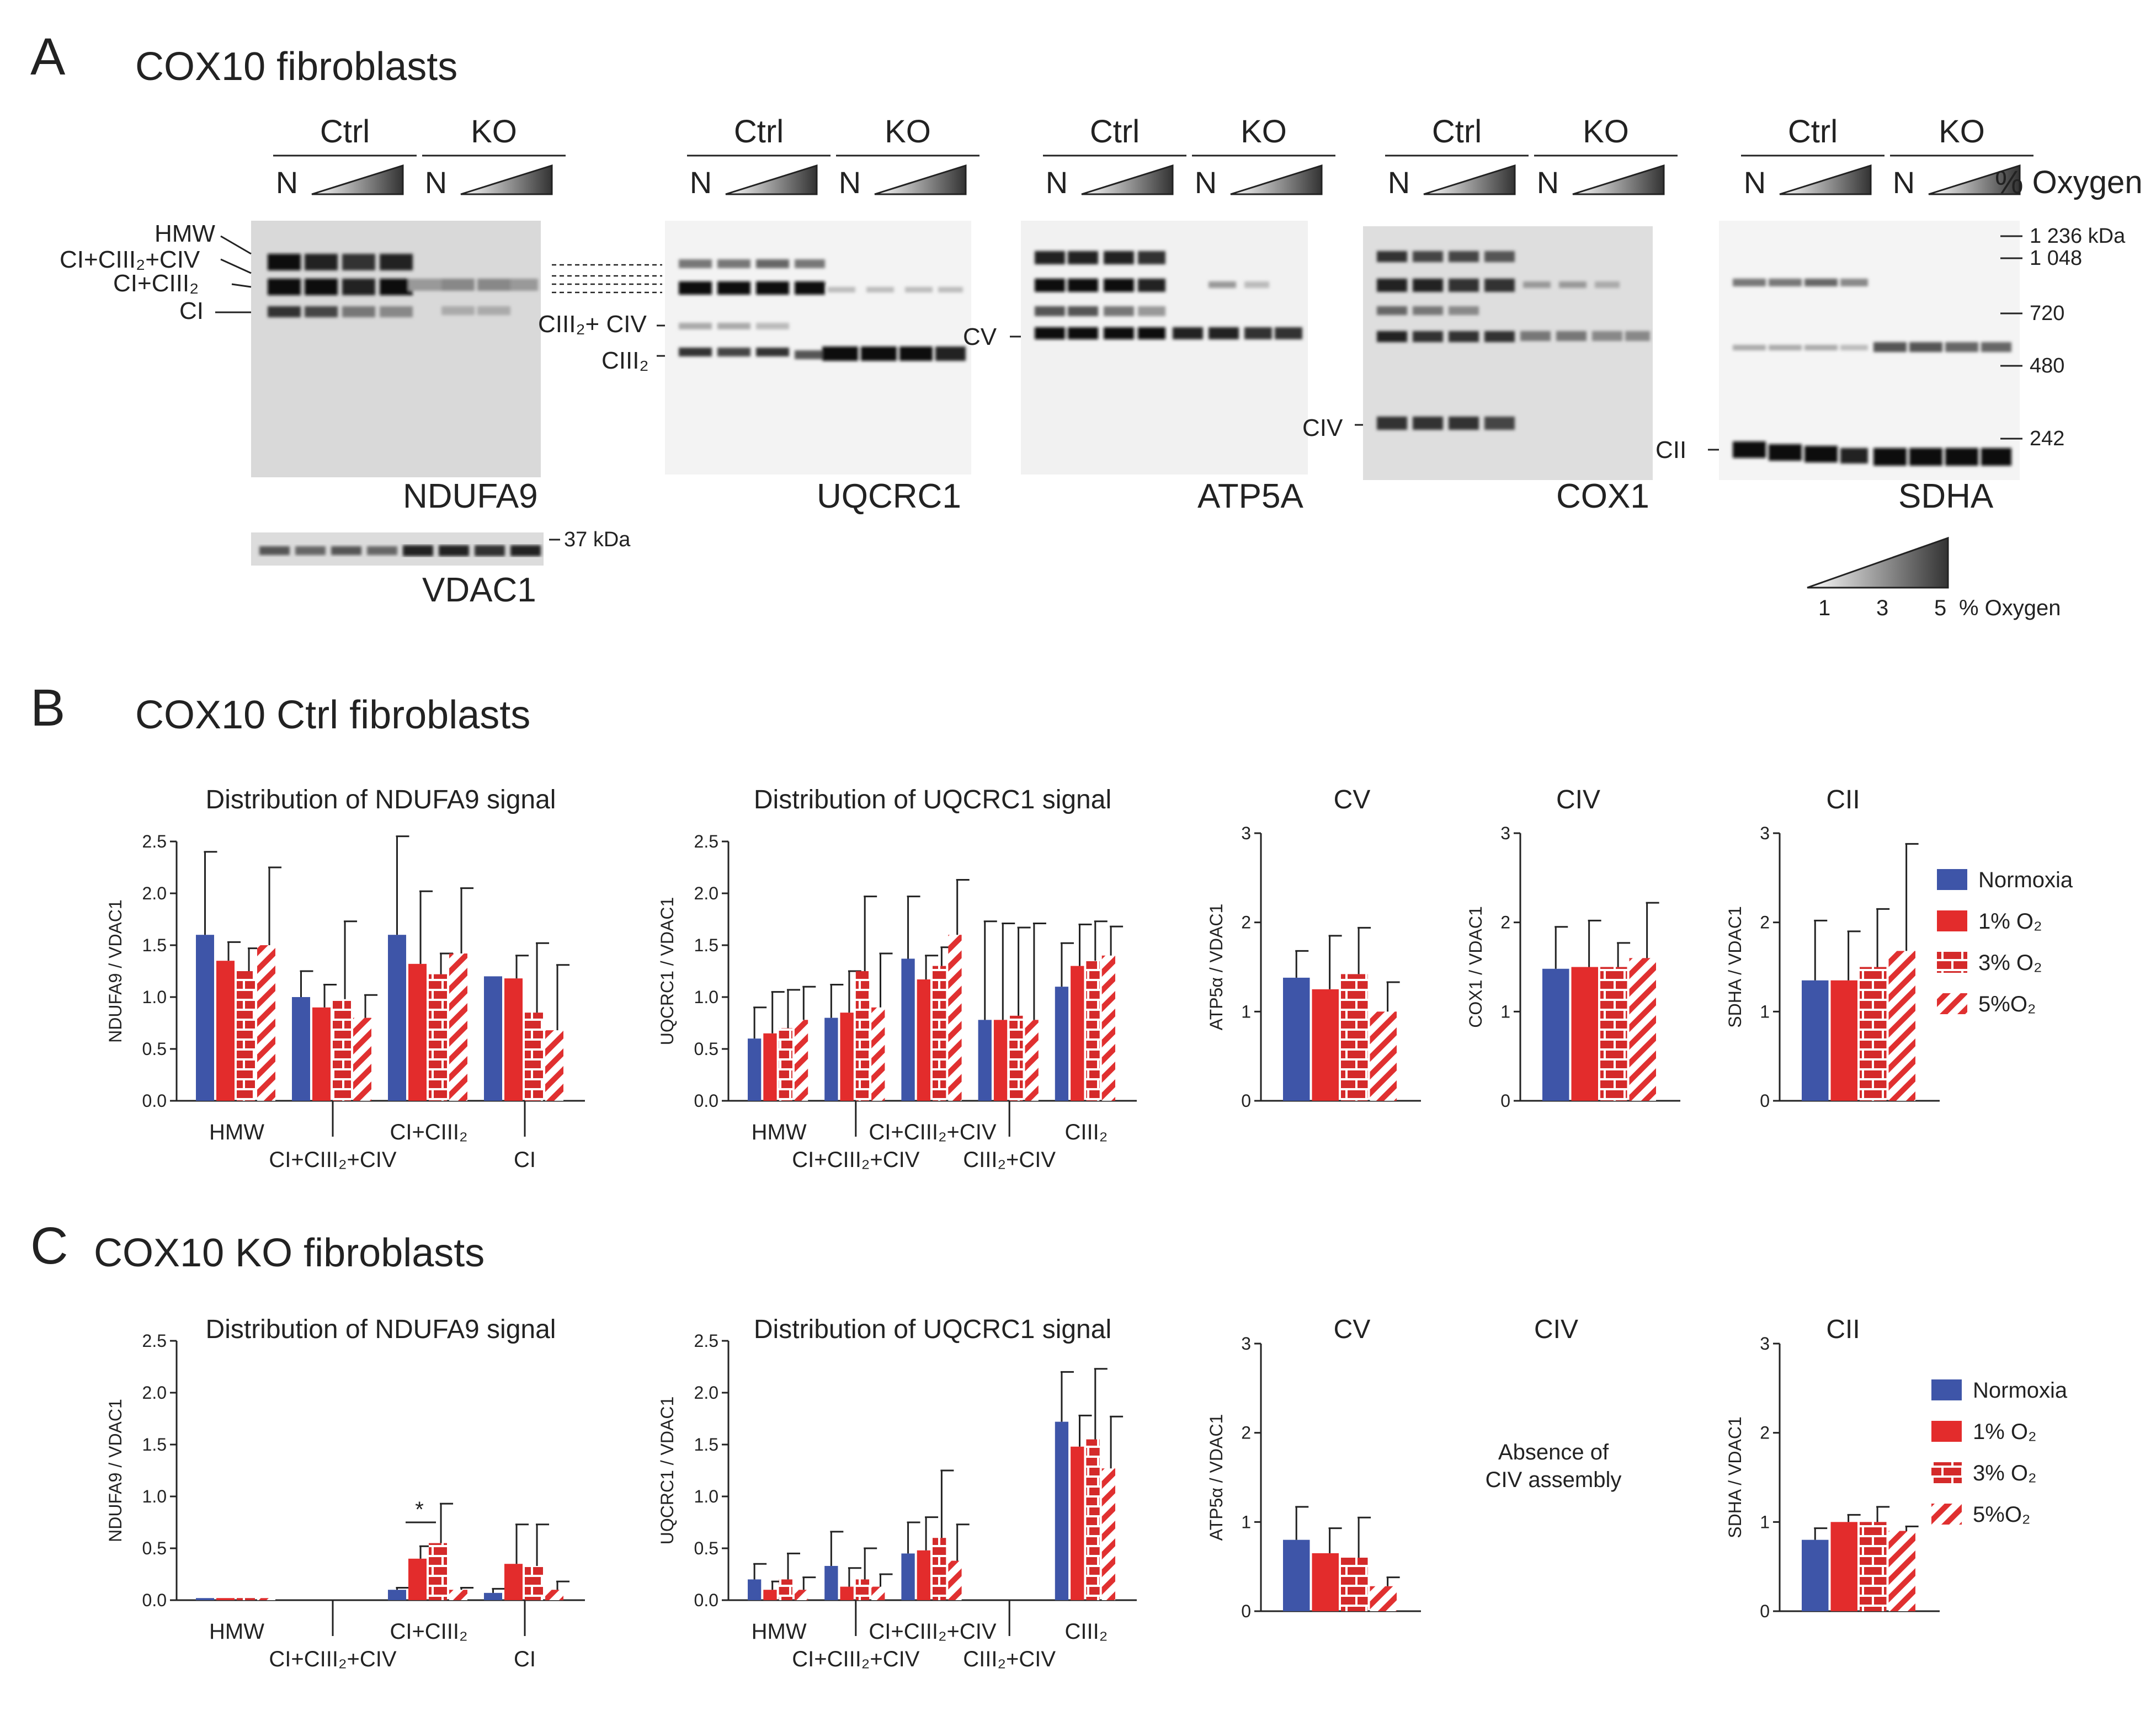 Image resolution: width=2156 pixels, height=1721 pixels. What do you see at coordinates (289, 1253) in the screenshot?
I see `panel-c-title: COX10 KO fibroblasts` at bounding box center [289, 1253].